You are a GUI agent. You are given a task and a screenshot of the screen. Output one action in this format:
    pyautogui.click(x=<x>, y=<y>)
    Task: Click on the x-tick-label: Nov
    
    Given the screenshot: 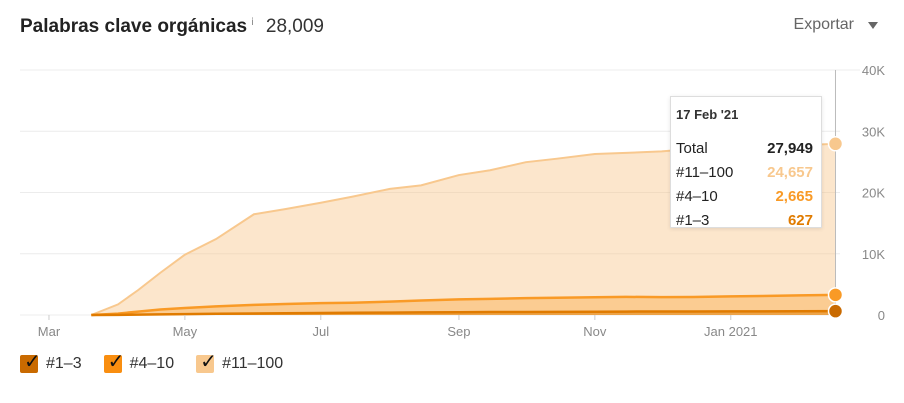 What is the action you would take?
    pyautogui.click(x=595, y=331)
    